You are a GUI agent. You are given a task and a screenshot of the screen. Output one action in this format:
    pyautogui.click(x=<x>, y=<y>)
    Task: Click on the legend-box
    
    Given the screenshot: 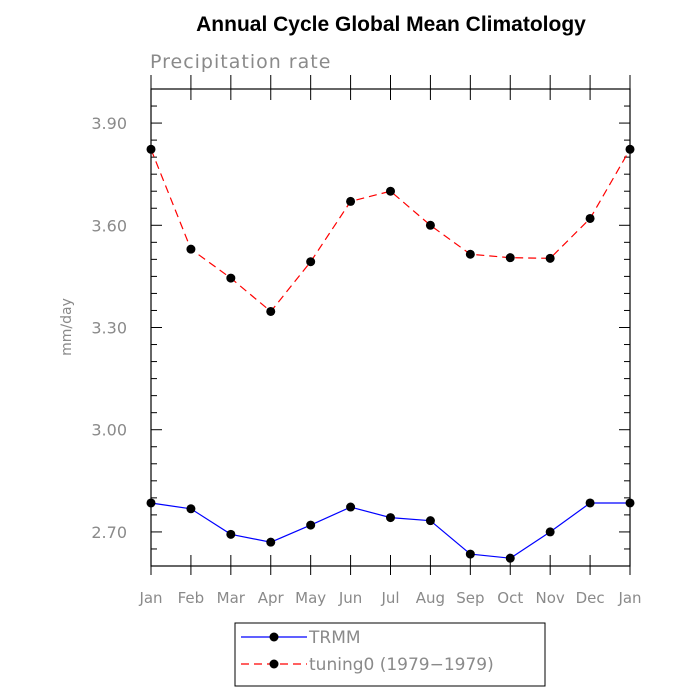 What is the action you would take?
    pyautogui.click(x=390, y=654)
    